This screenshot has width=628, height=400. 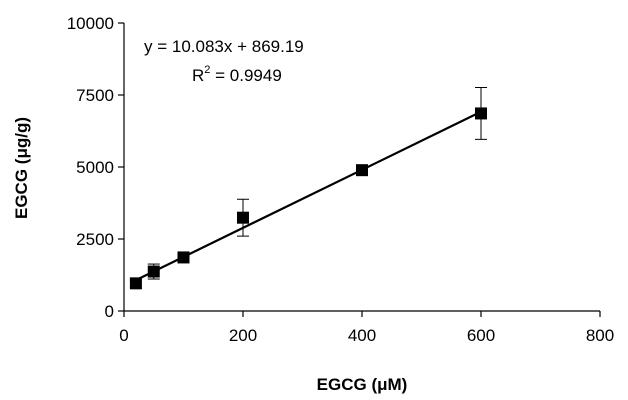 I want to click on r-squared-superscript: 2, so click(x=207, y=70).